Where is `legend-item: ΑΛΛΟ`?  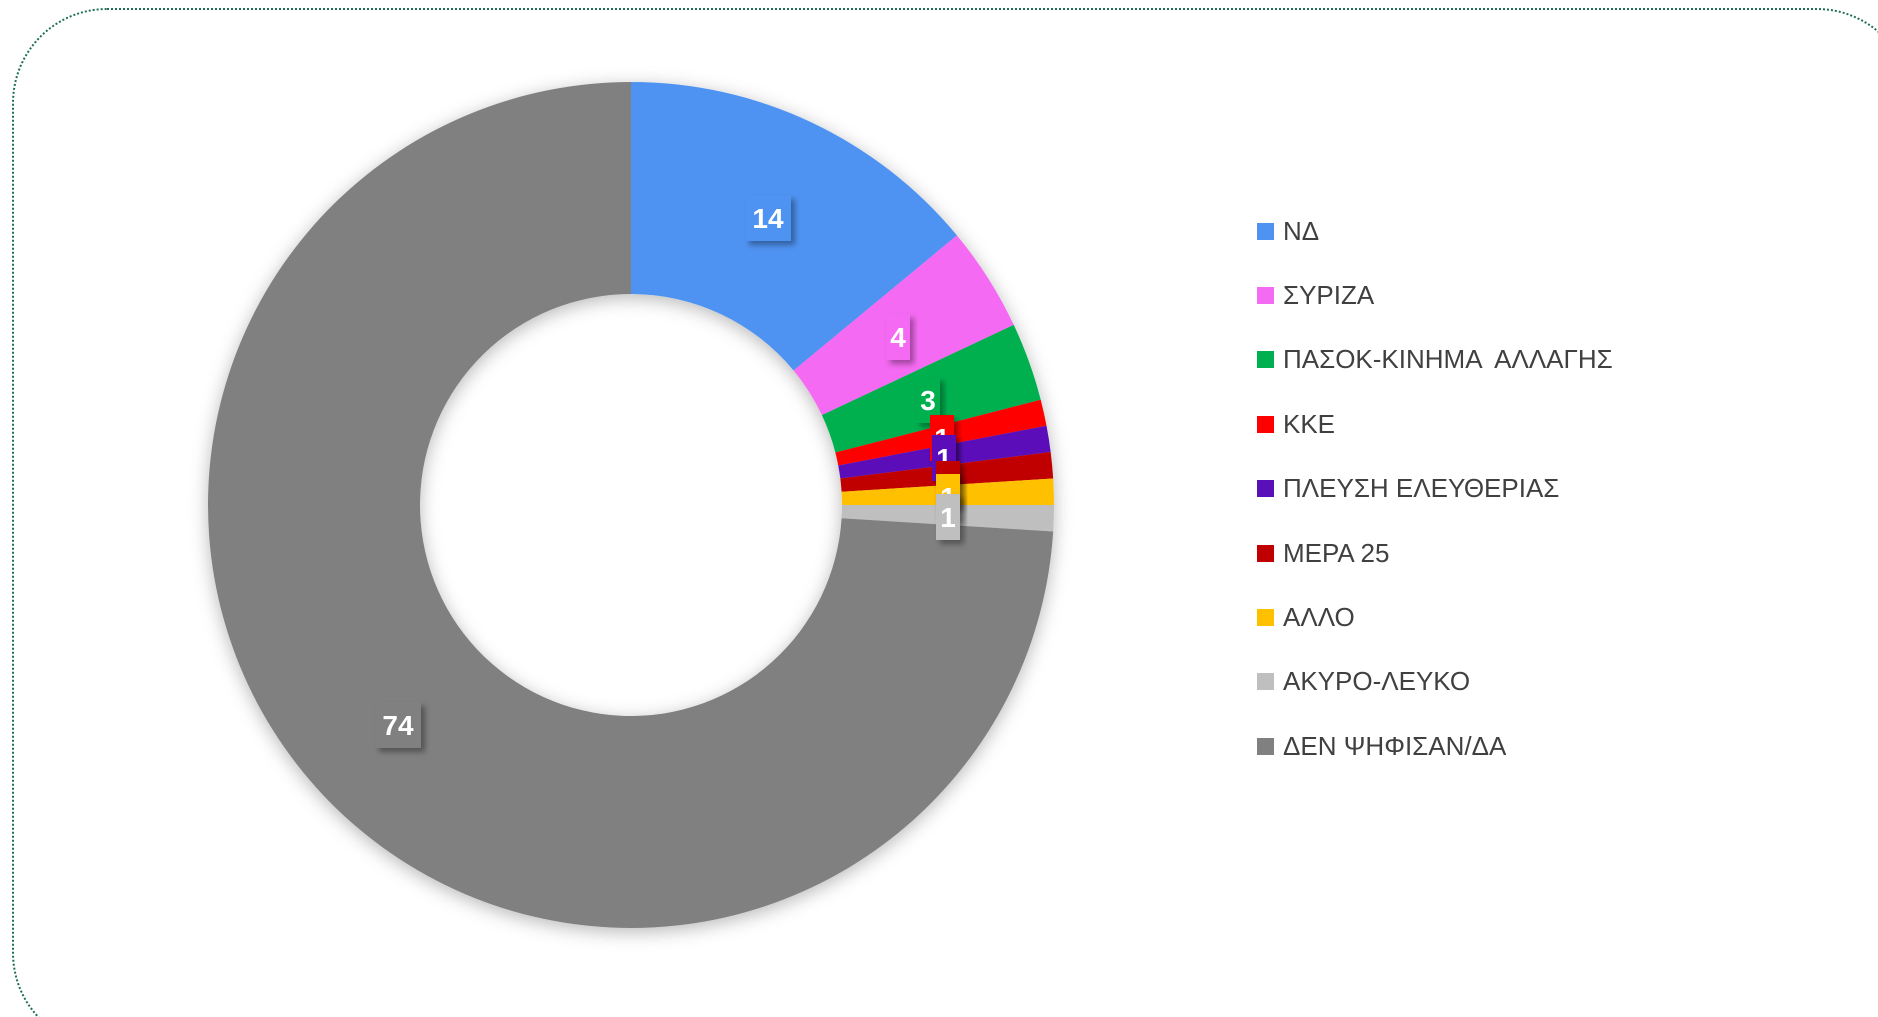
legend-item: ΑΛΛΟ is located at coordinates (1435, 617).